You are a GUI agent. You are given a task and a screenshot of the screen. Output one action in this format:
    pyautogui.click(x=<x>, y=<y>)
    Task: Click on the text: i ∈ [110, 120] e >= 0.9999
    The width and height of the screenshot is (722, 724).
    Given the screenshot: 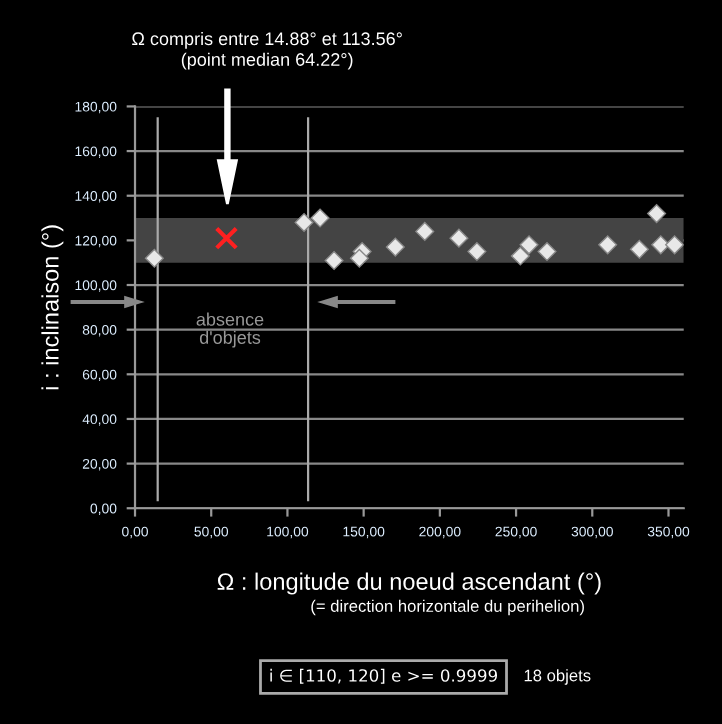 What is the action you would take?
    pyautogui.click(x=384, y=676)
    